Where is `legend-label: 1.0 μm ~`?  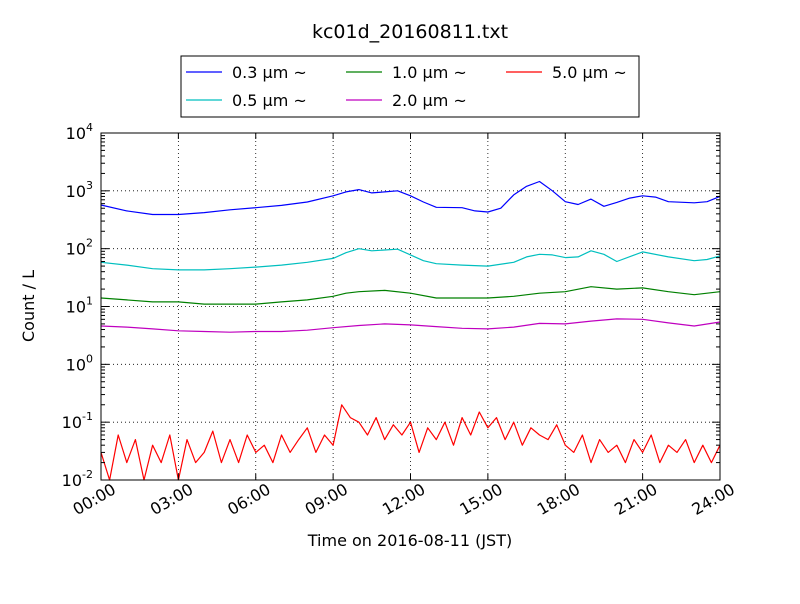 legend-label: 1.0 μm ~ is located at coordinates (429, 72).